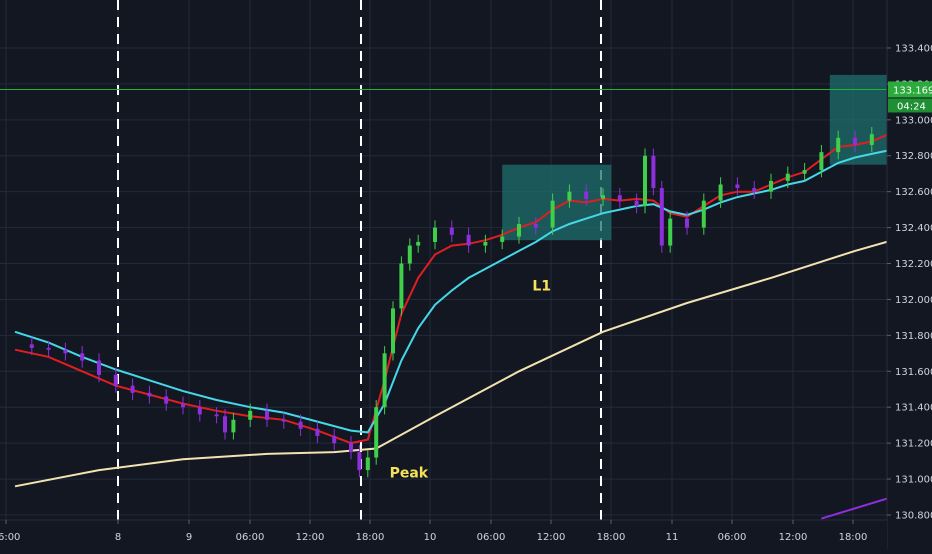 The image size is (932, 554). I want to click on price-tick-label: 132.000, so click(913, 300).